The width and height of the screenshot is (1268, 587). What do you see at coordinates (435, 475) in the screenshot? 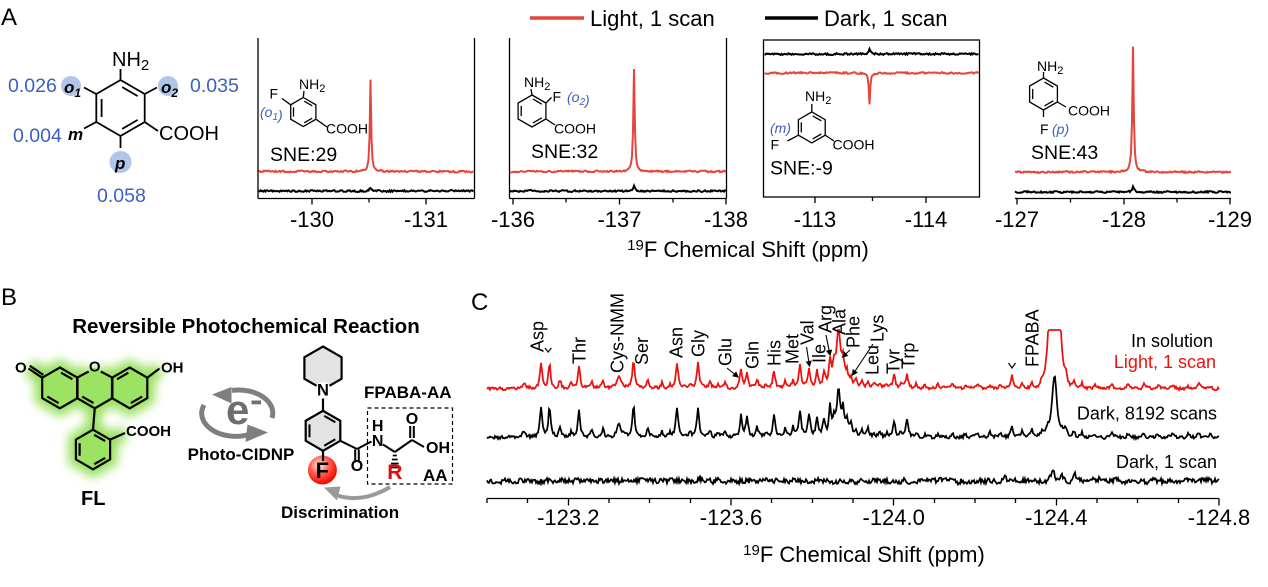
I see `svg-text: AA` at bounding box center [435, 475].